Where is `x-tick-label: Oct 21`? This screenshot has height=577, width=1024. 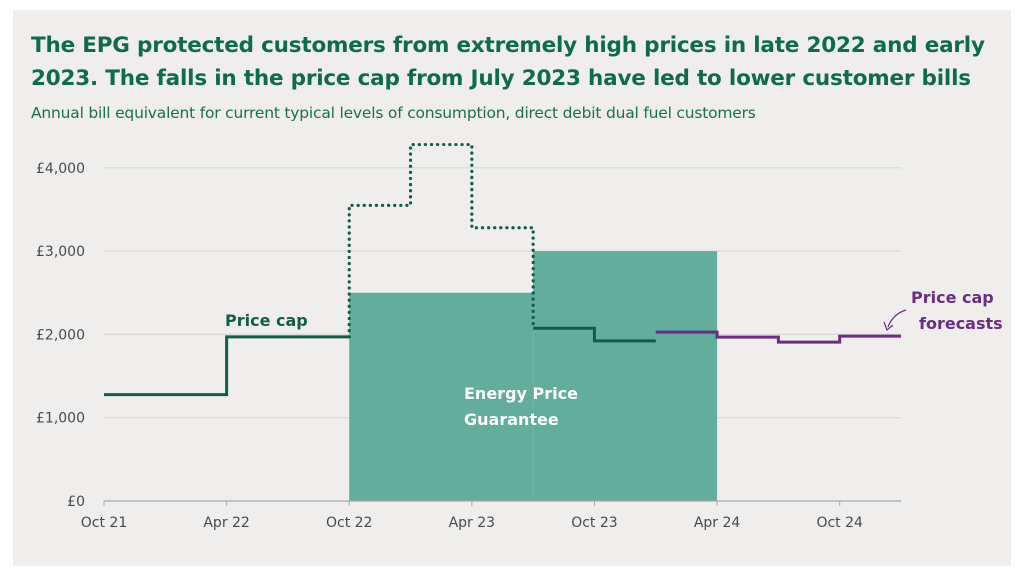
x-tick-label: Oct 21 is located at coordinates (104, 523).